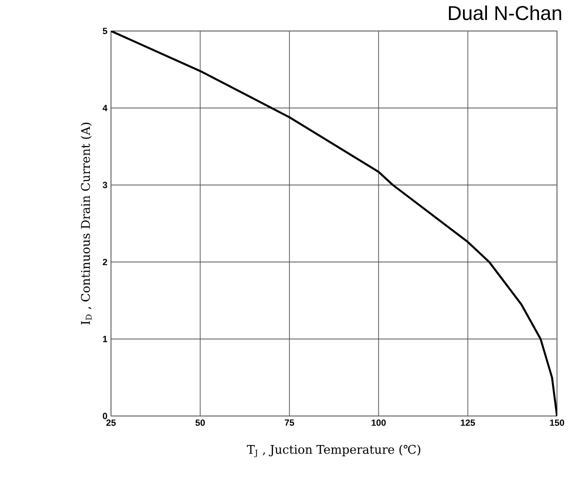 The width and height of the screenshot is (573, 498). I want to click on x-tick-label: 100, so click(379, 423).